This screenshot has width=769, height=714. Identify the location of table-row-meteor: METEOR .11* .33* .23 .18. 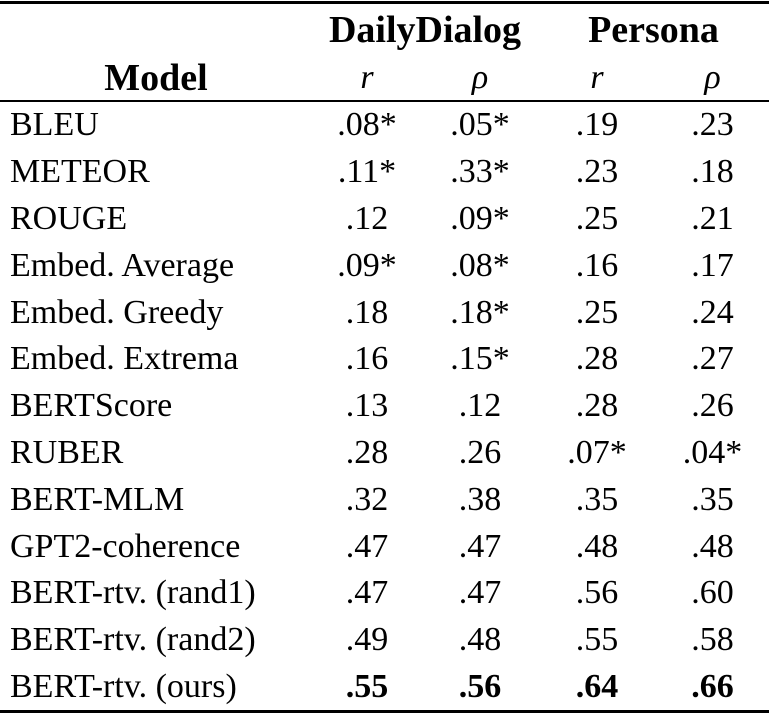
(384, 172).